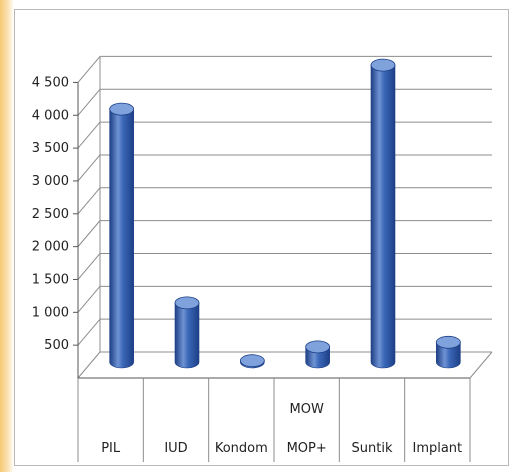  Describe the element at coordinates (481, 365) in the screenshot. I see `floor-right-edge` at that location.